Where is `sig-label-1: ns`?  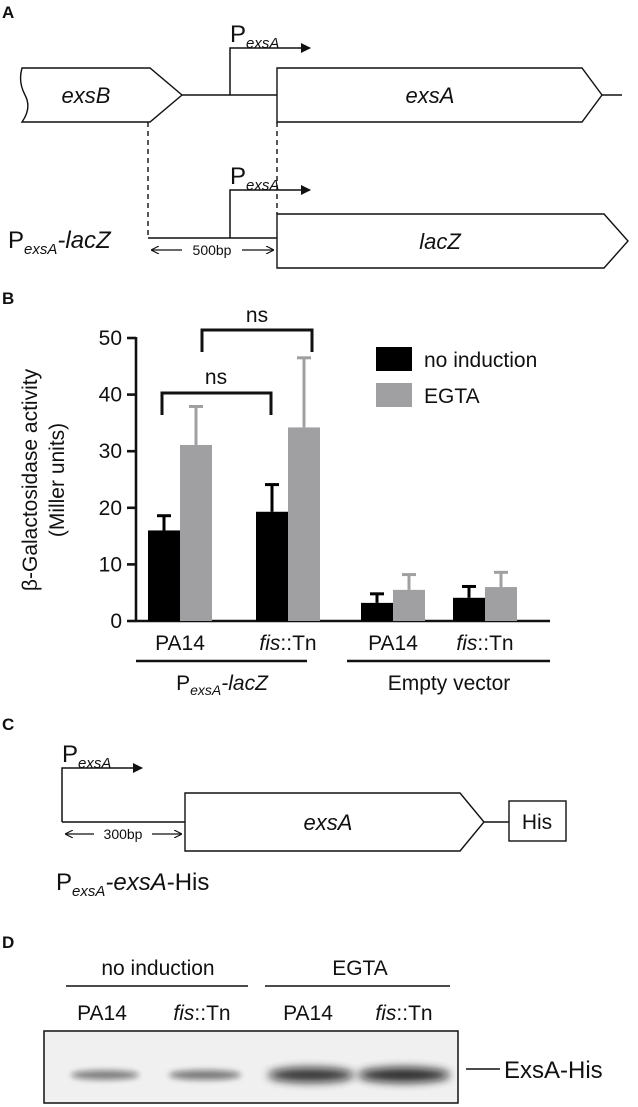
sig-label-1: ns is located at coordinates (216, 377).